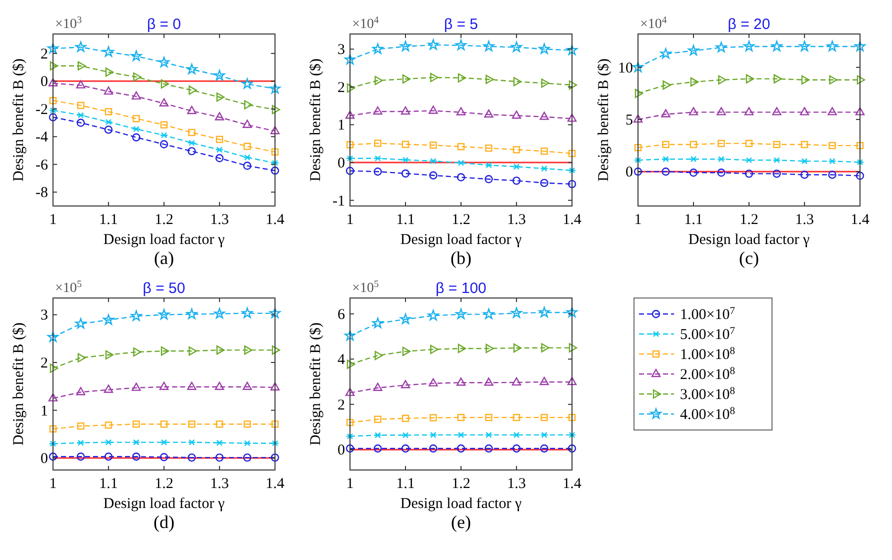 This screenshot has width=892, height=560. I want to click on y-tick-label: 10, so click(625, 68).